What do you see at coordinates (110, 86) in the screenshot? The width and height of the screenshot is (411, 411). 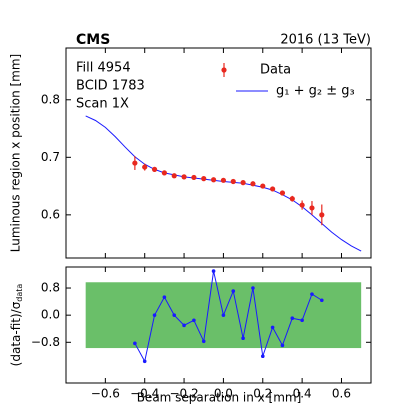 I see `annotation: BCID 1783` at bounding box center [110, 86].